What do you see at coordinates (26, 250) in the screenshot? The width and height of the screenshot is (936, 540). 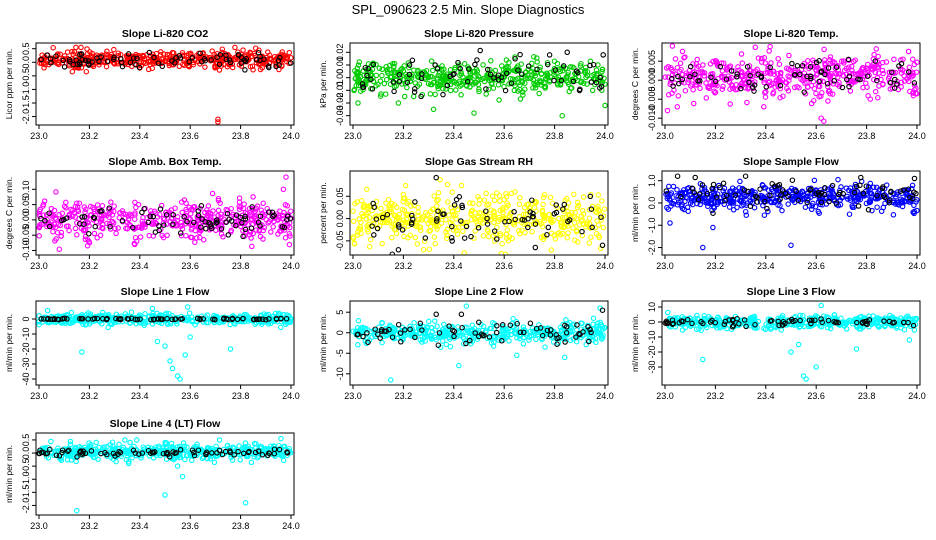 I see `y-tick-label: -0.10` at bounding box center [26, 250].